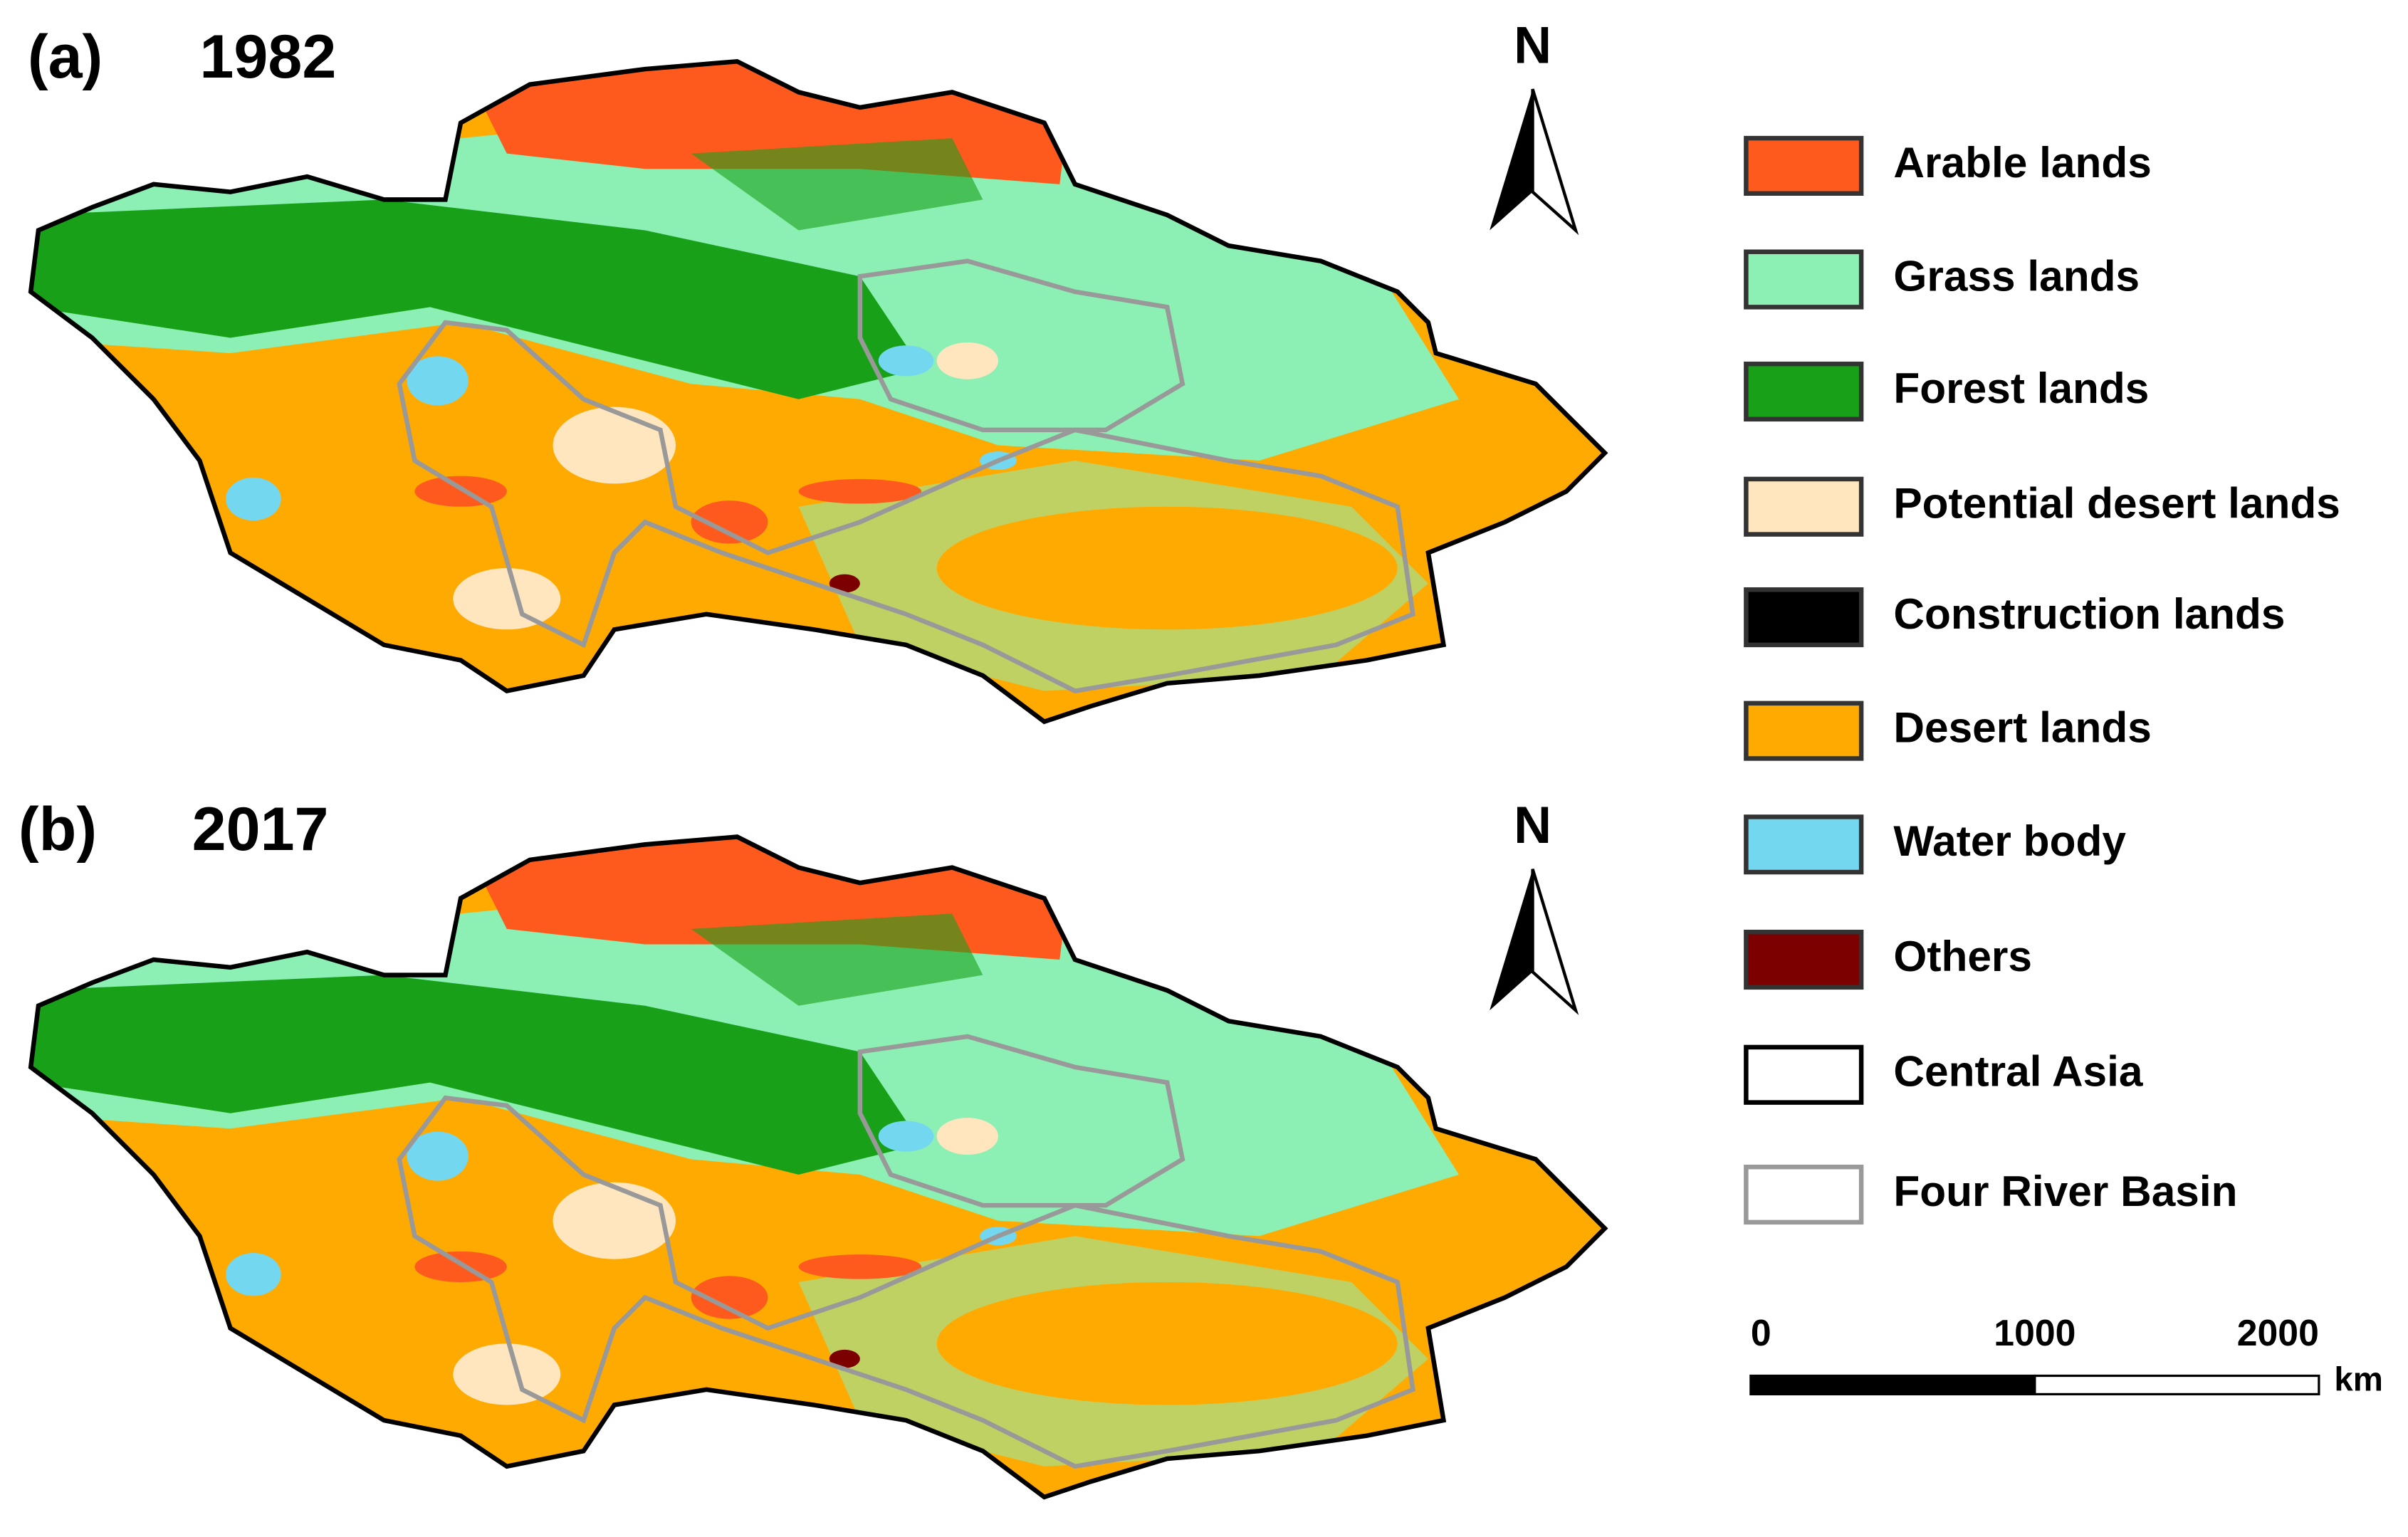 The image size is (2408, 1537). What do you see at coordinates (2116, 503) in the screenshot?
I see `legend-label: Potential desert lands` at bounding box center [2116, 503].